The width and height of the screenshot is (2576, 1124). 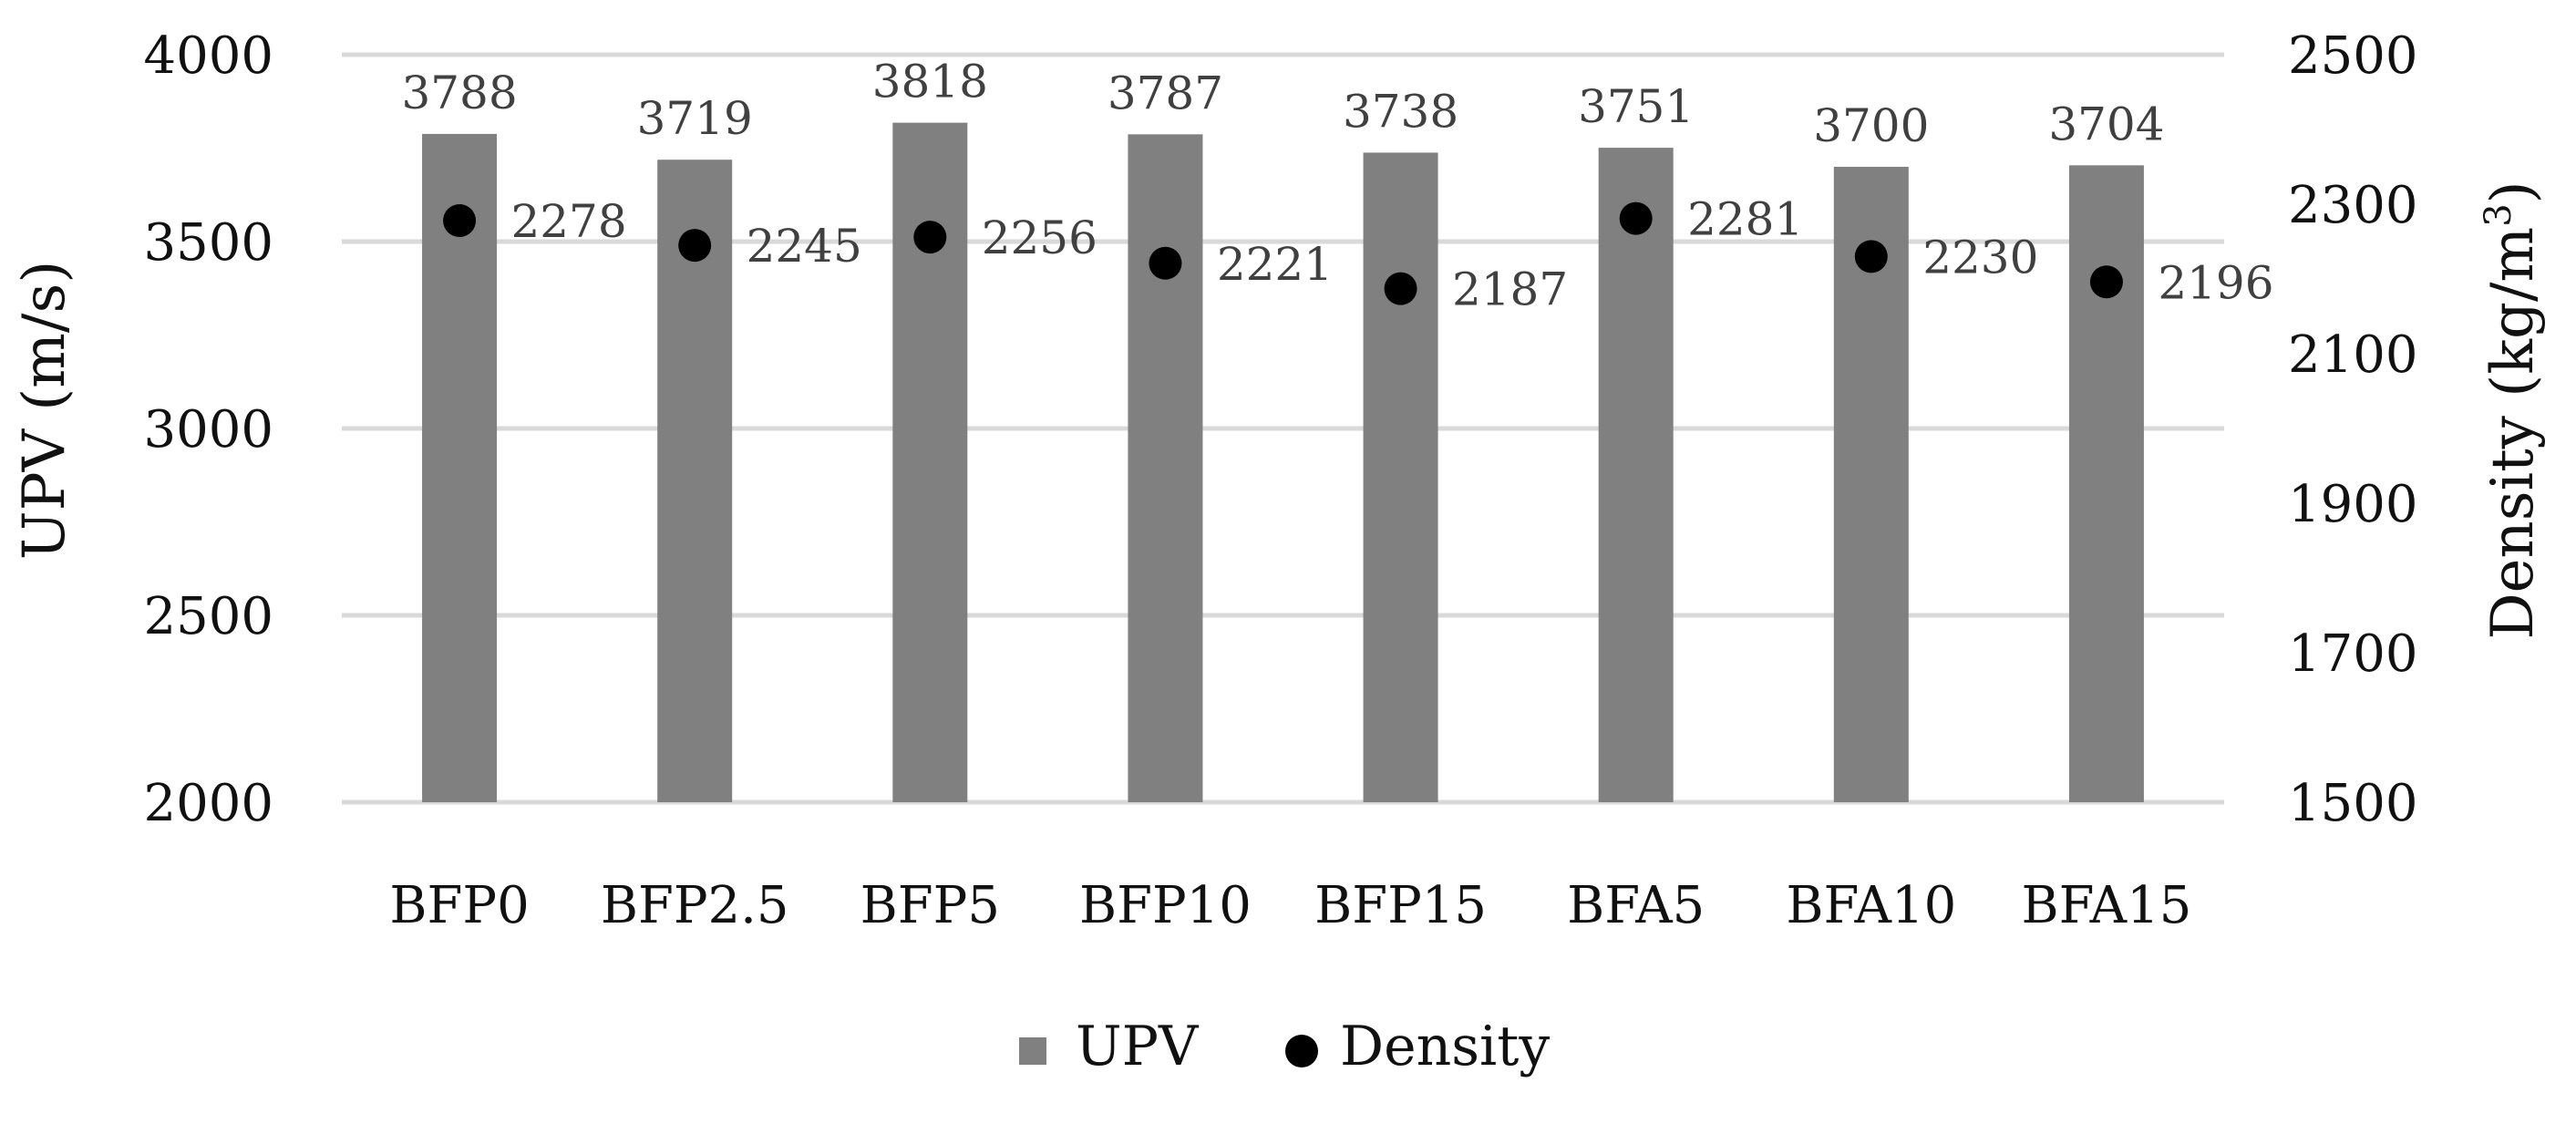 I want to click on density-value-label: 2221, so click(x=1275, y=264).